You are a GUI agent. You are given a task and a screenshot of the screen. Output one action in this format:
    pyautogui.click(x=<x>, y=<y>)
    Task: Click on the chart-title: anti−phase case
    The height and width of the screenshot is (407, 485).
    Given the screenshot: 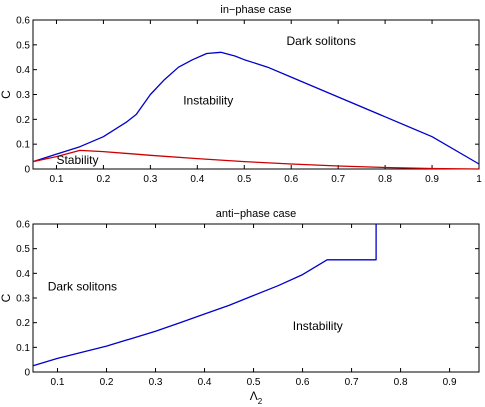 What is the action you would take?
    pyautogui.click(x=256, y=214)
    